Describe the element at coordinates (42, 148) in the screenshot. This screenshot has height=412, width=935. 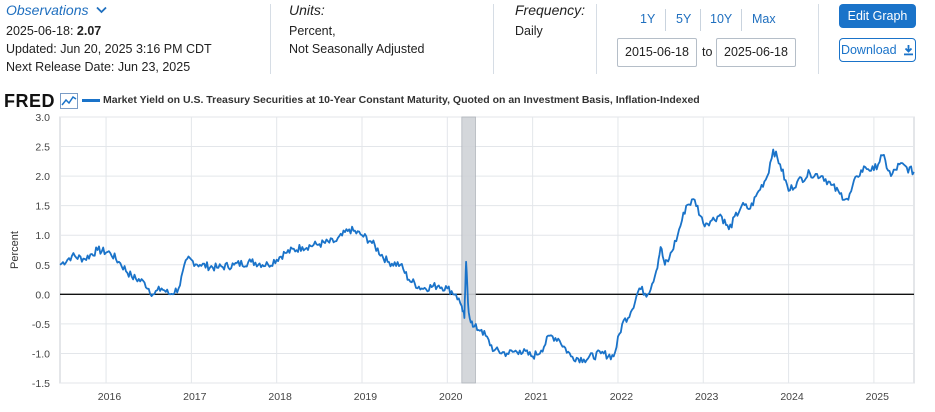
I see `y-tick-label: 2.5` at that location.